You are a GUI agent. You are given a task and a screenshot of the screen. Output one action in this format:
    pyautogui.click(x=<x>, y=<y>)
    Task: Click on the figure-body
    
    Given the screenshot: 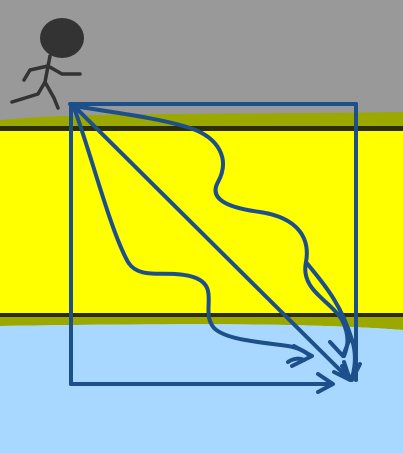 What is the action you would take?
    pyautogui.click(x=47, y=69)
    